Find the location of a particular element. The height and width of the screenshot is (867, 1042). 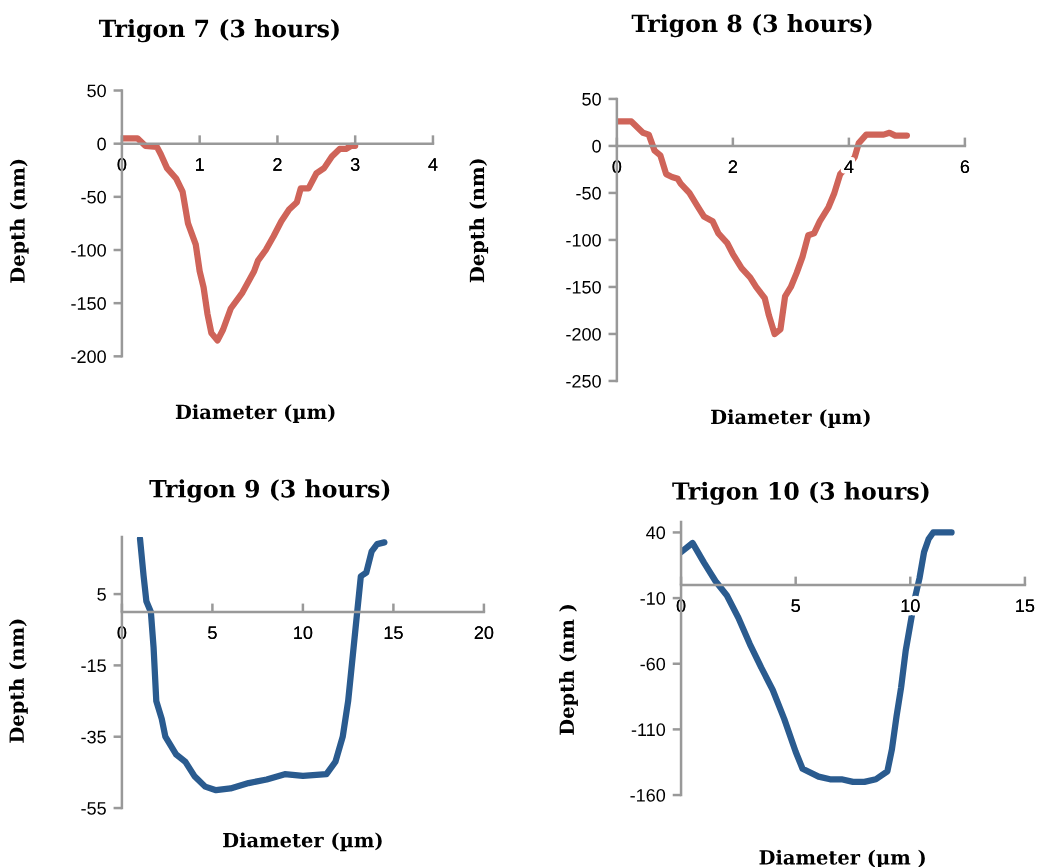

x-tick-label: 10 is located at coordinates (303, 633).